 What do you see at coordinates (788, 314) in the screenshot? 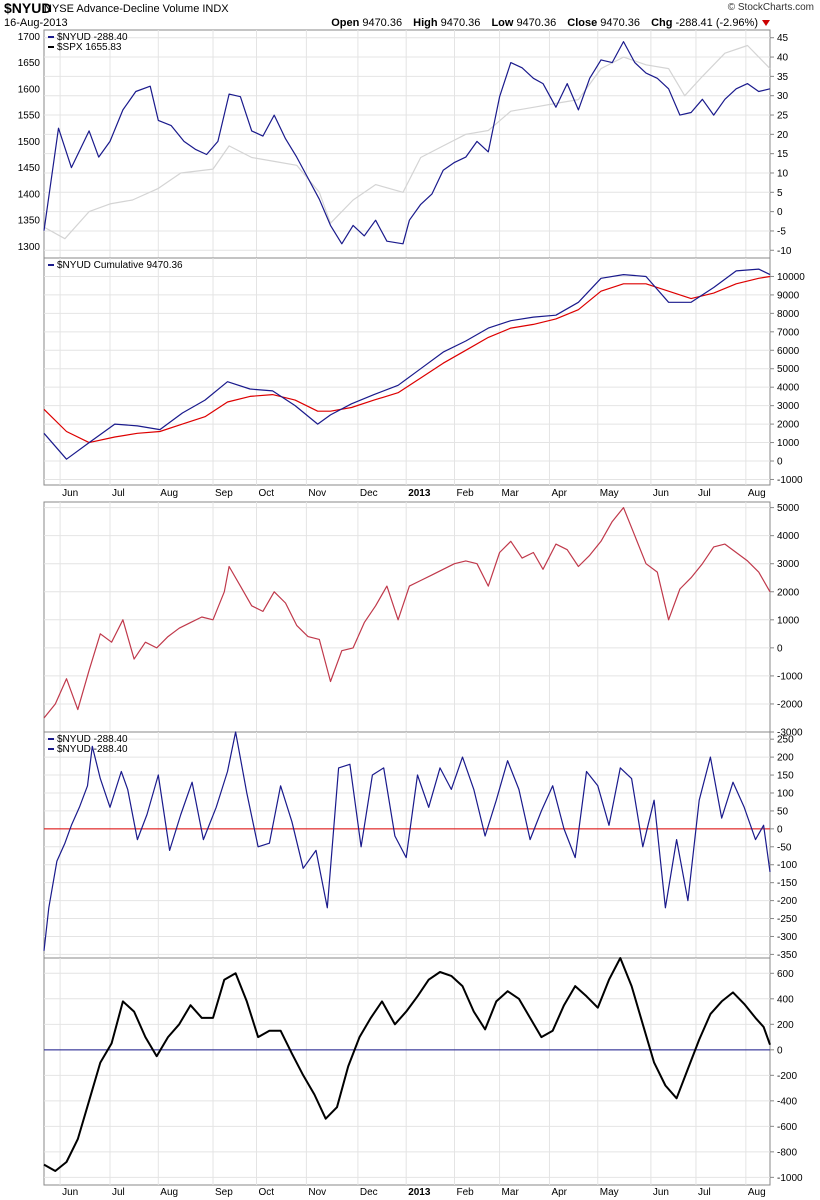
I see `y-tick-label: 8000` at bounding box center [788, 314].